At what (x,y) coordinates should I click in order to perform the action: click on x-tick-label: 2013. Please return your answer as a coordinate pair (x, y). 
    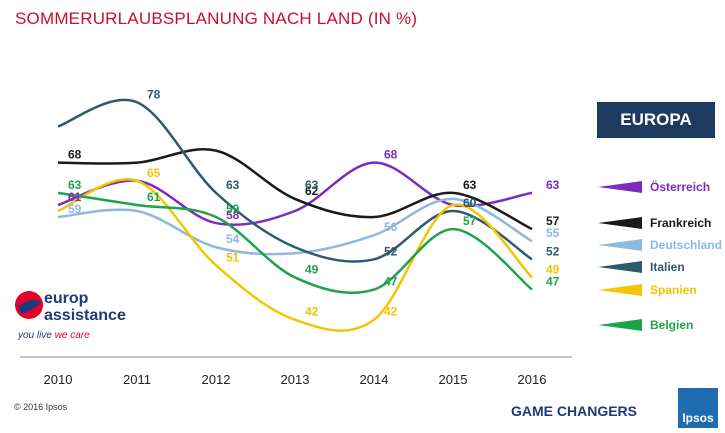
    Looking at the image, I should click on (295, 379).